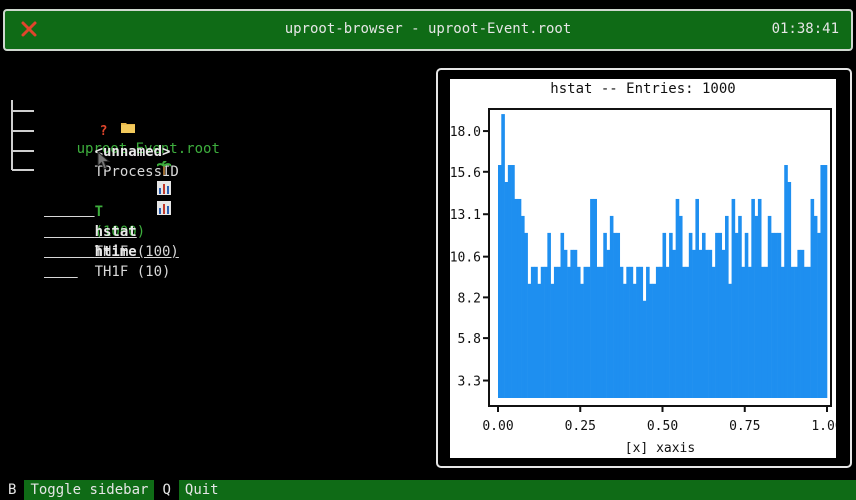 The height and width of the screenshot is (500, 856). I want to click on plot-title: hstat -- Entries: 1000, so click(643, 89).